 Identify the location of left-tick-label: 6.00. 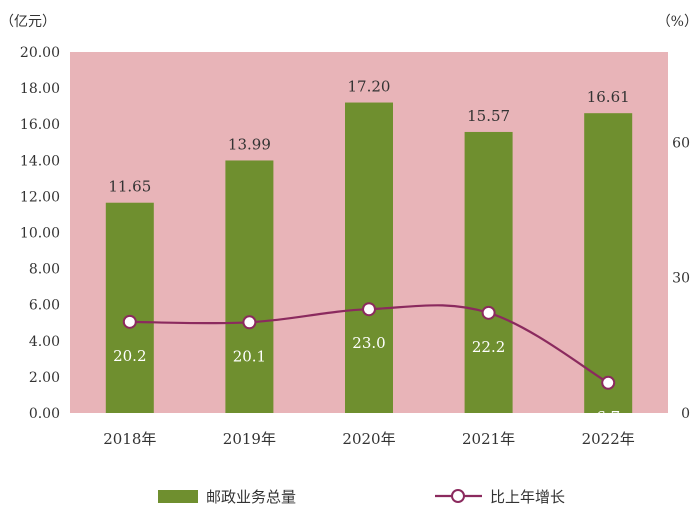
(44, 306).